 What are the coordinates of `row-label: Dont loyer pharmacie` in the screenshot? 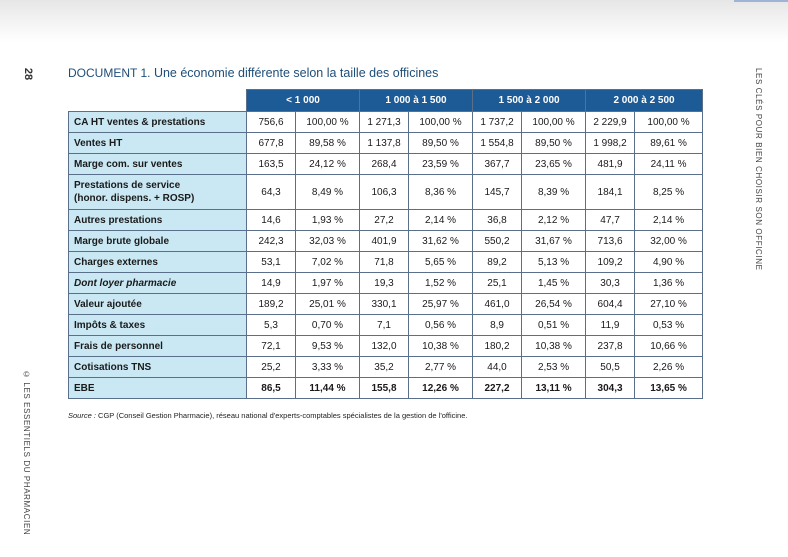 It's located at (157, 283).